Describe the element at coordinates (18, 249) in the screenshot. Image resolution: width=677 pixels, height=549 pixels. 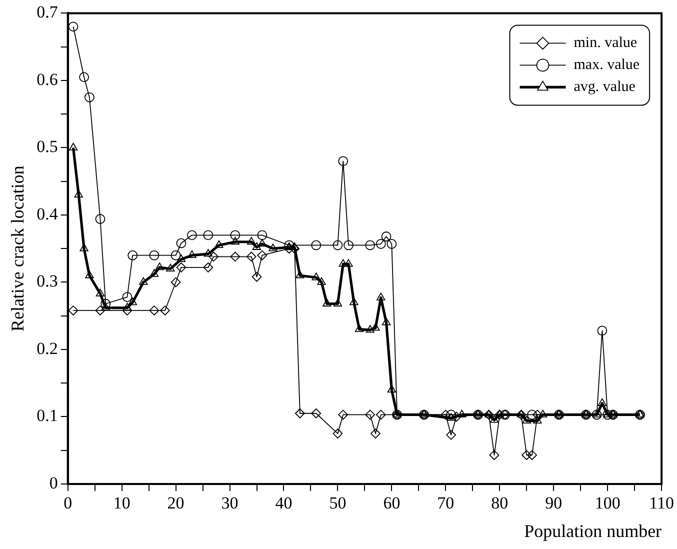
I see `y-axis-title: Relative crack location` at that location.